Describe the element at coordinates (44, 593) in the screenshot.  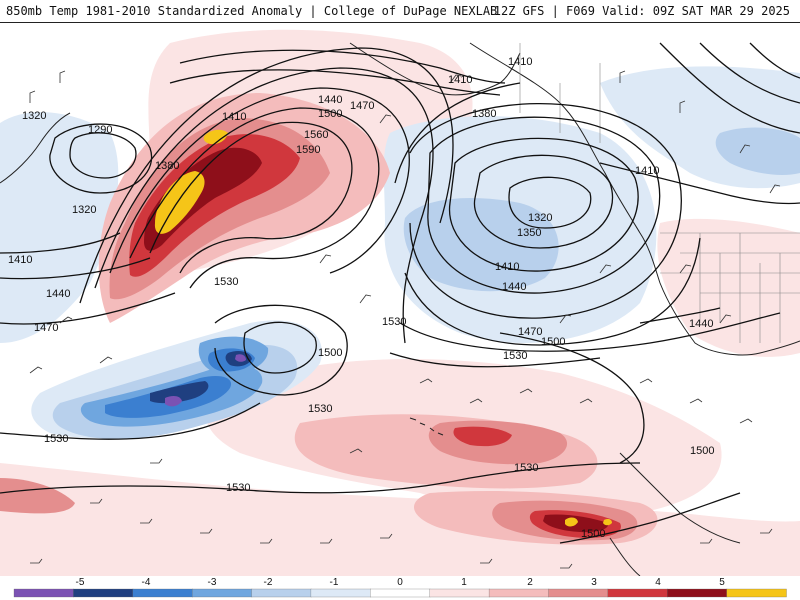
I see `scale-swatch-neg5` at that location.